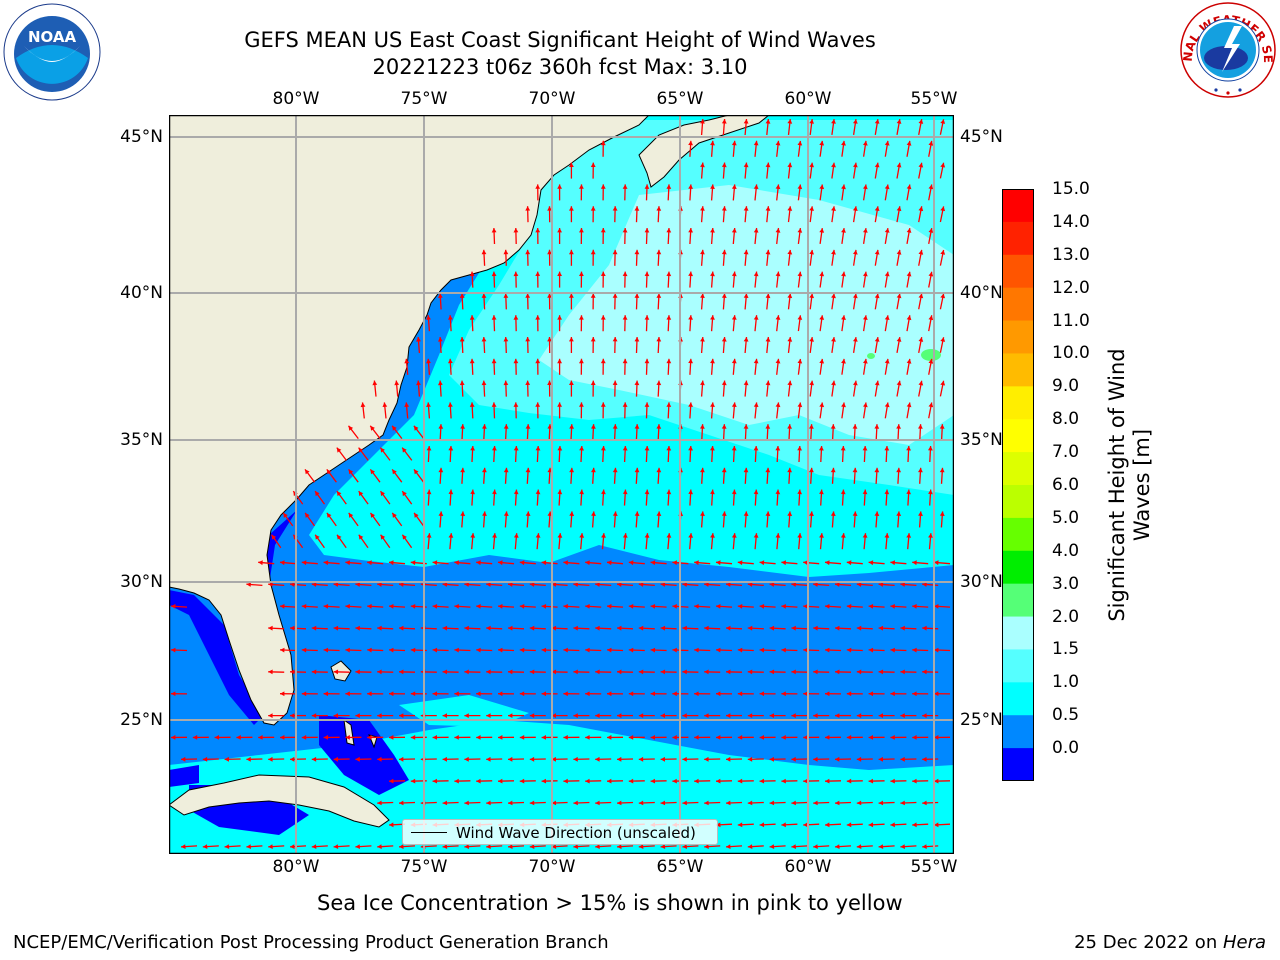 This screenshot has height=960, width=1280. What do you see at coordinates (680, 867) in the screenshot?
I see `lon-tick-bottom-65w: 65°W` at bounding box center [680, 867].